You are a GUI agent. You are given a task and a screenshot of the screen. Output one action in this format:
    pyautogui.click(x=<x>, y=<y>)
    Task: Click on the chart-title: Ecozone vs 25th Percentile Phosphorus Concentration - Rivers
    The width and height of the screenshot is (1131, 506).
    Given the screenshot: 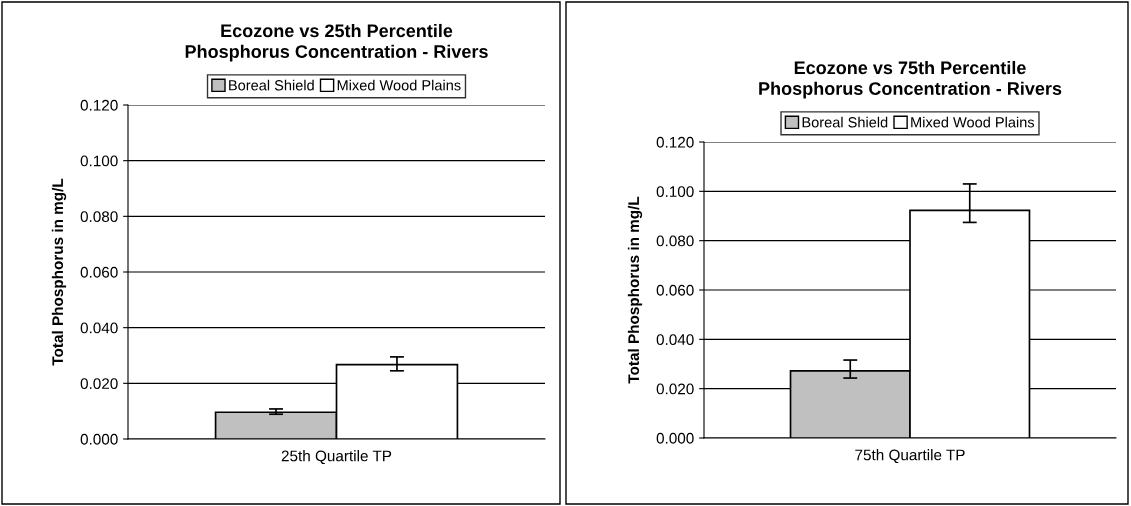 What is the action you would take?
    pyautogui.click(x=336, y=42)
    